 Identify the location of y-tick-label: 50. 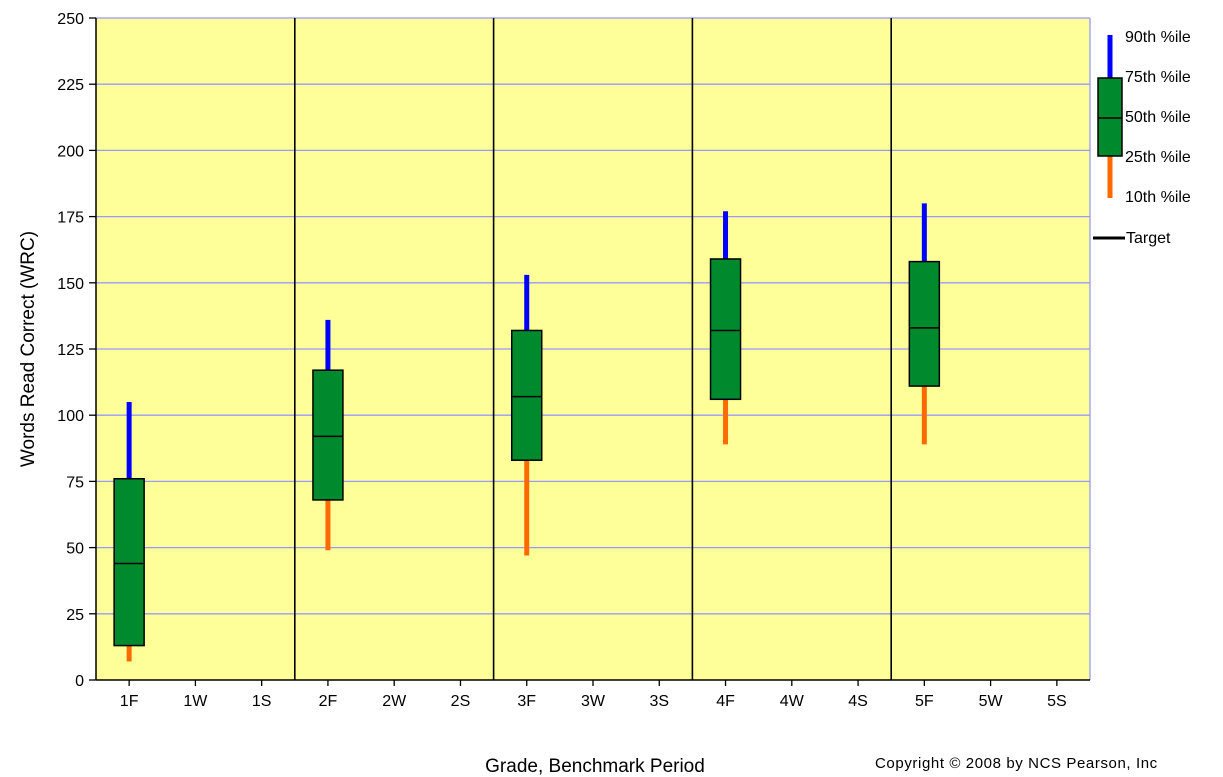
(75, 549).